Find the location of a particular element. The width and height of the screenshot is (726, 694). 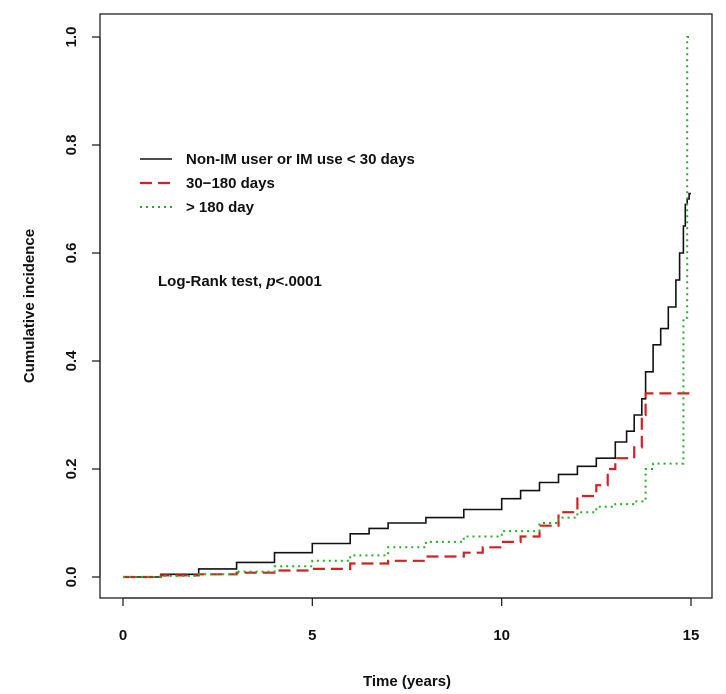

y-tick-label-2: 0.4 is located at coordinates (71, 361).